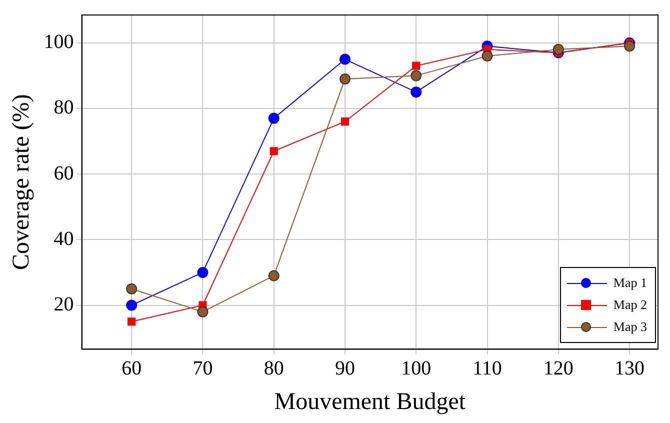 The height and width of the screenshot is (423, 670). What do you see at coordinates (64, 173) in the screenshot?
I see `y-tick-label: 60` at bounding box center [64, 173].